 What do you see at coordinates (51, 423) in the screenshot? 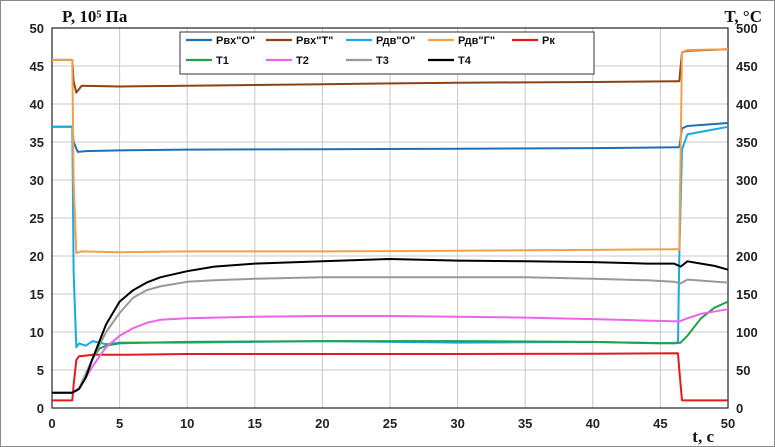
I see `x-tick-label: 0` at bounding box center [51, 423].